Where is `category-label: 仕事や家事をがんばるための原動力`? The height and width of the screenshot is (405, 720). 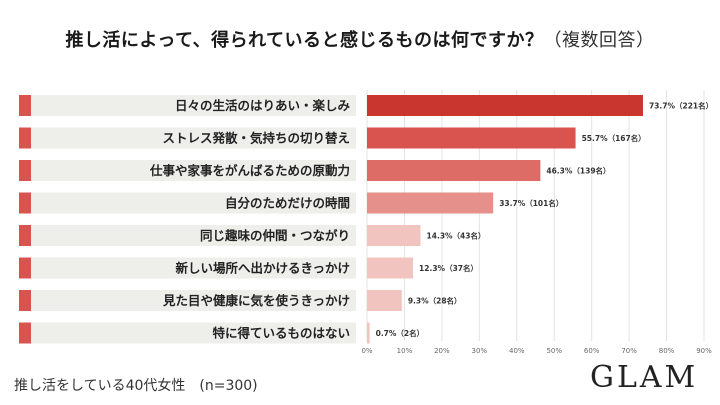
category-label: 仕事や家事をがんばるための原動力 is located at coordinates (249, 170).